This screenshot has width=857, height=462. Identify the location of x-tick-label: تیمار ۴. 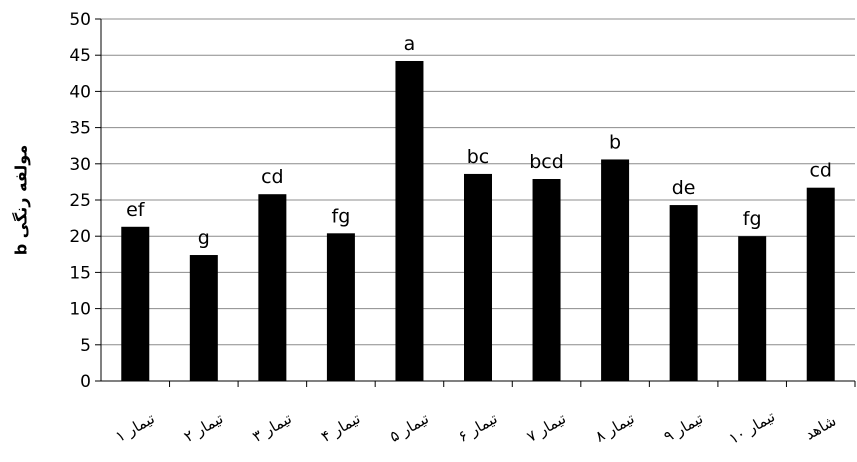
(340, 427).